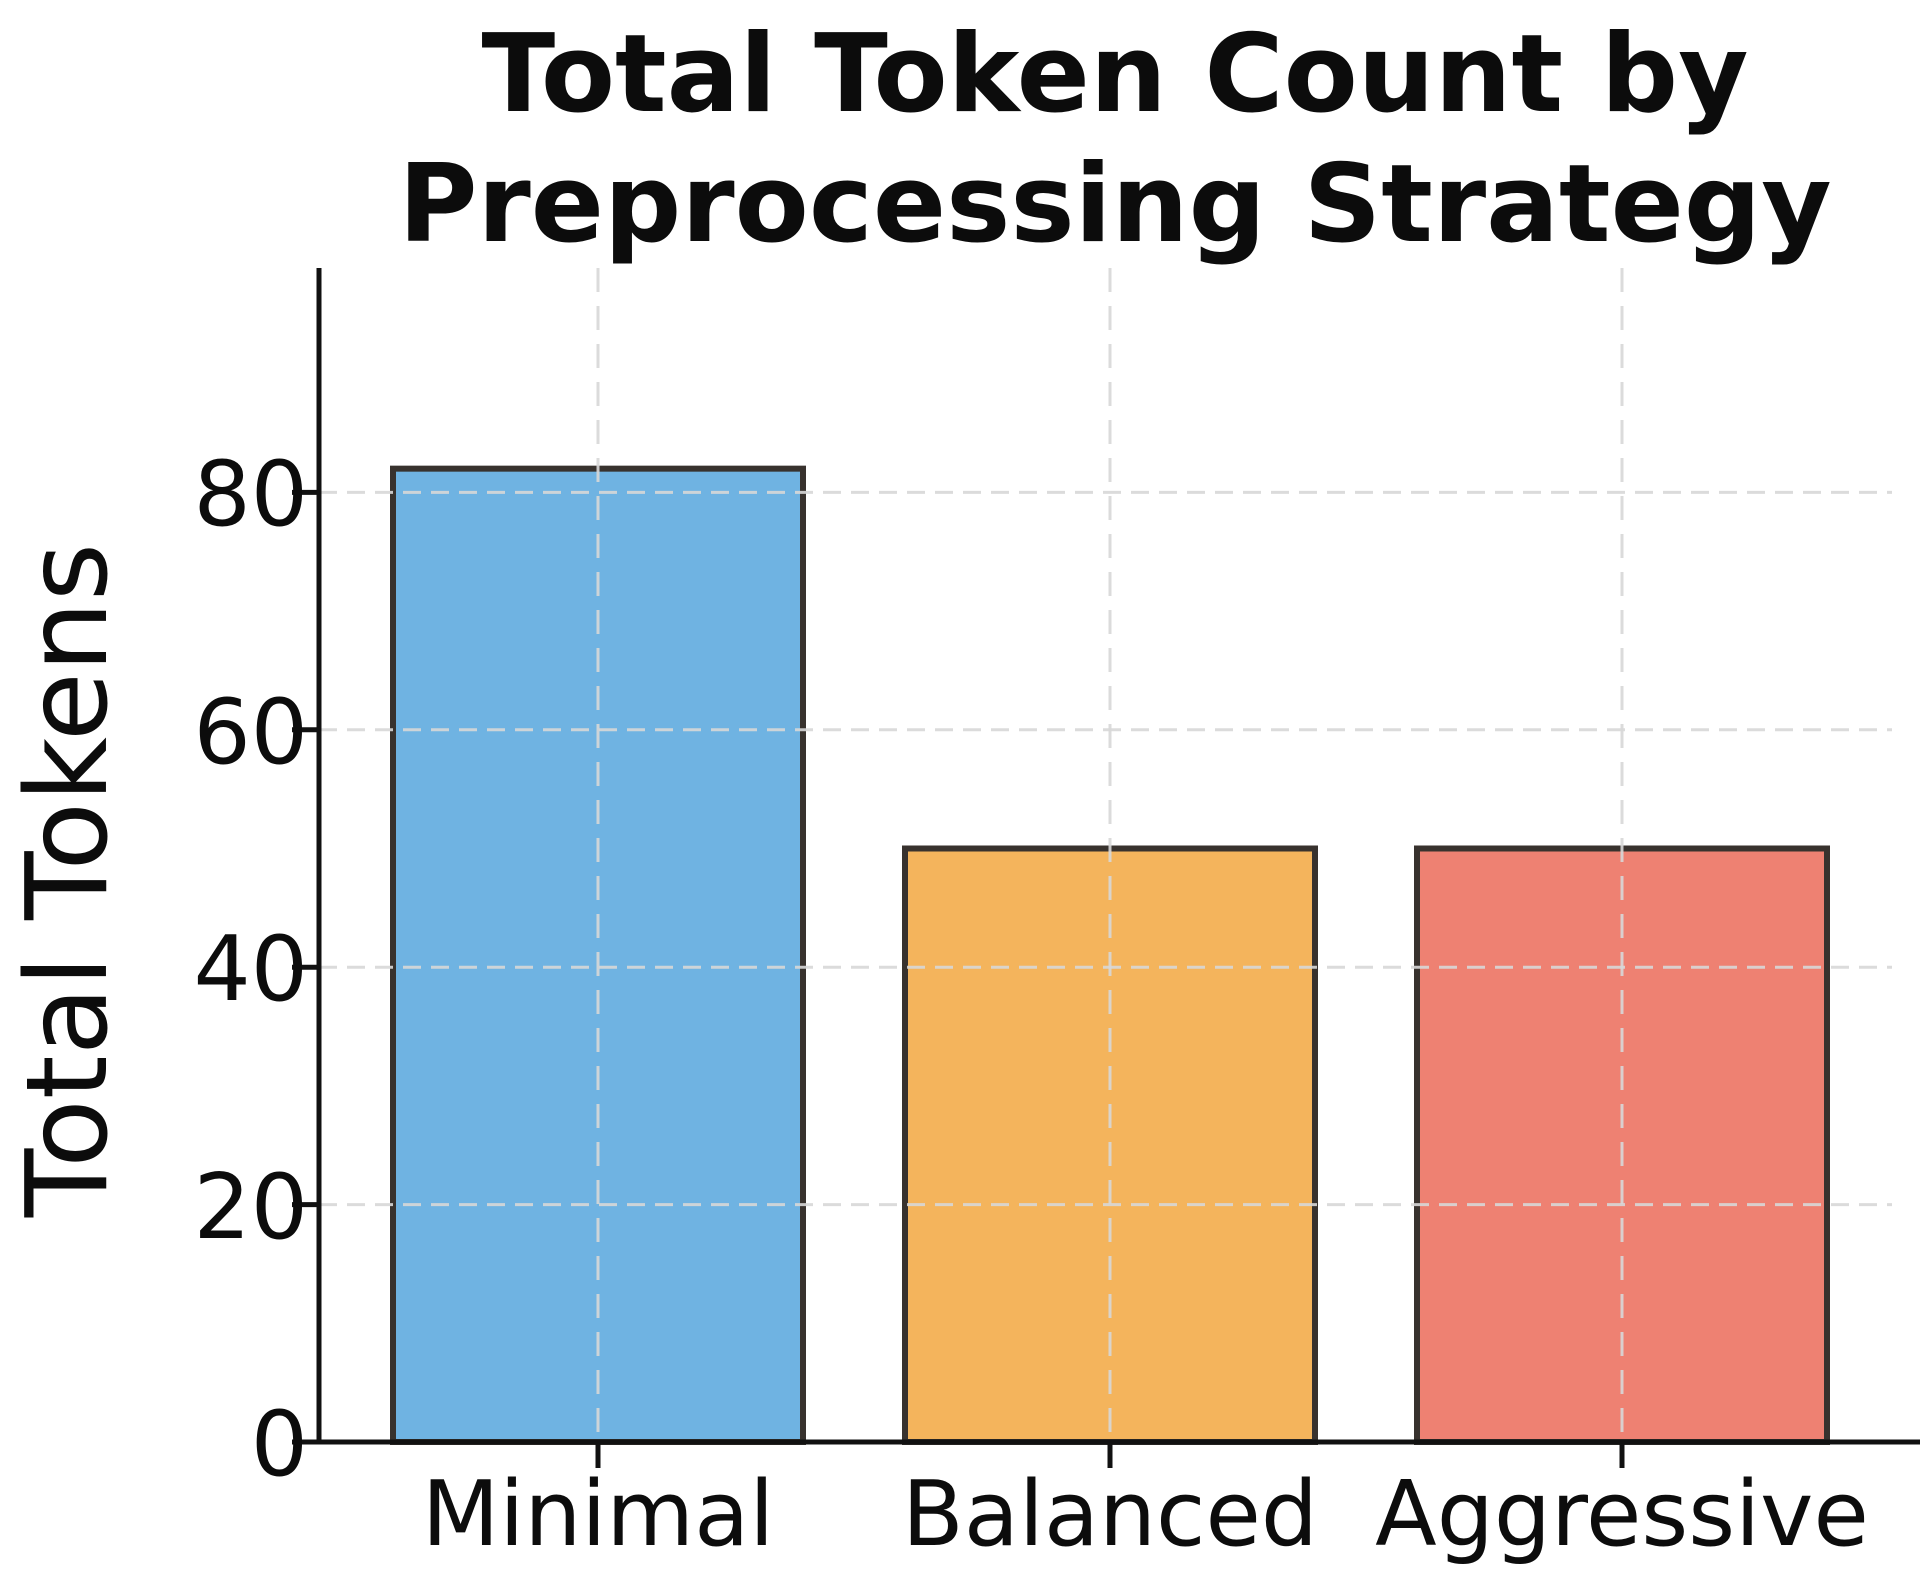 The width and height of the screenshot is (1920, 1585). What do you see at coordinates (1110, 1514) in the screenshot?
I see `x-tick-label-balanced: Balanced` at bounding box center [1110, 1514].